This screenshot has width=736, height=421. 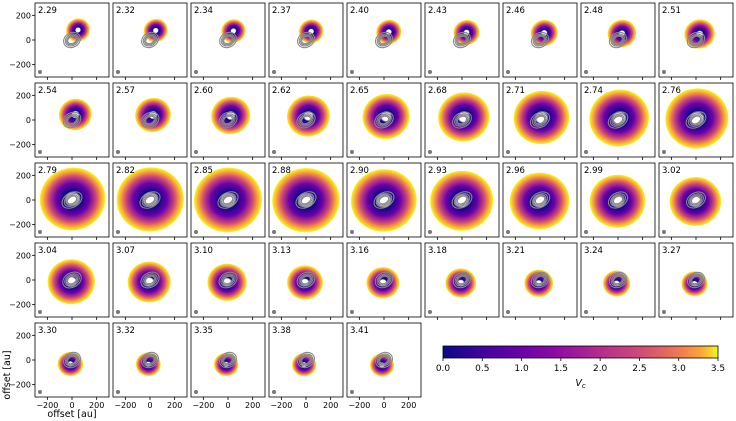 What do you see at coordinates (359, 331) in the screenshot?
I see `channel-label: 3.41` at bounding box center [359, 331].